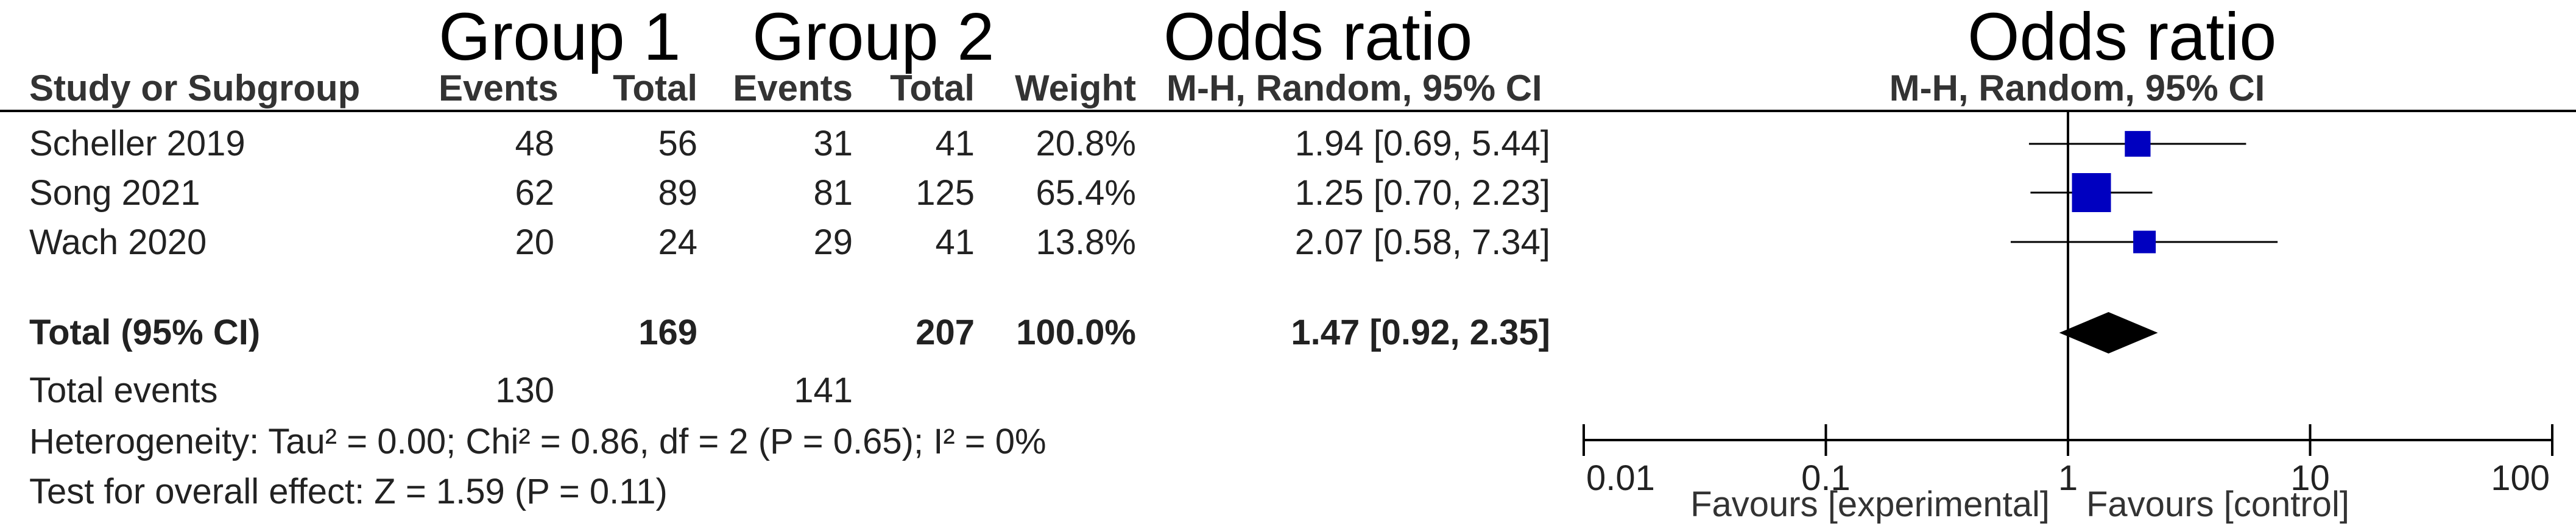 The width and height of the screenshot is (2576, 526). Describe the element at coordinates (833, 242) in the screenshot. I see `events2: 29` at that location.